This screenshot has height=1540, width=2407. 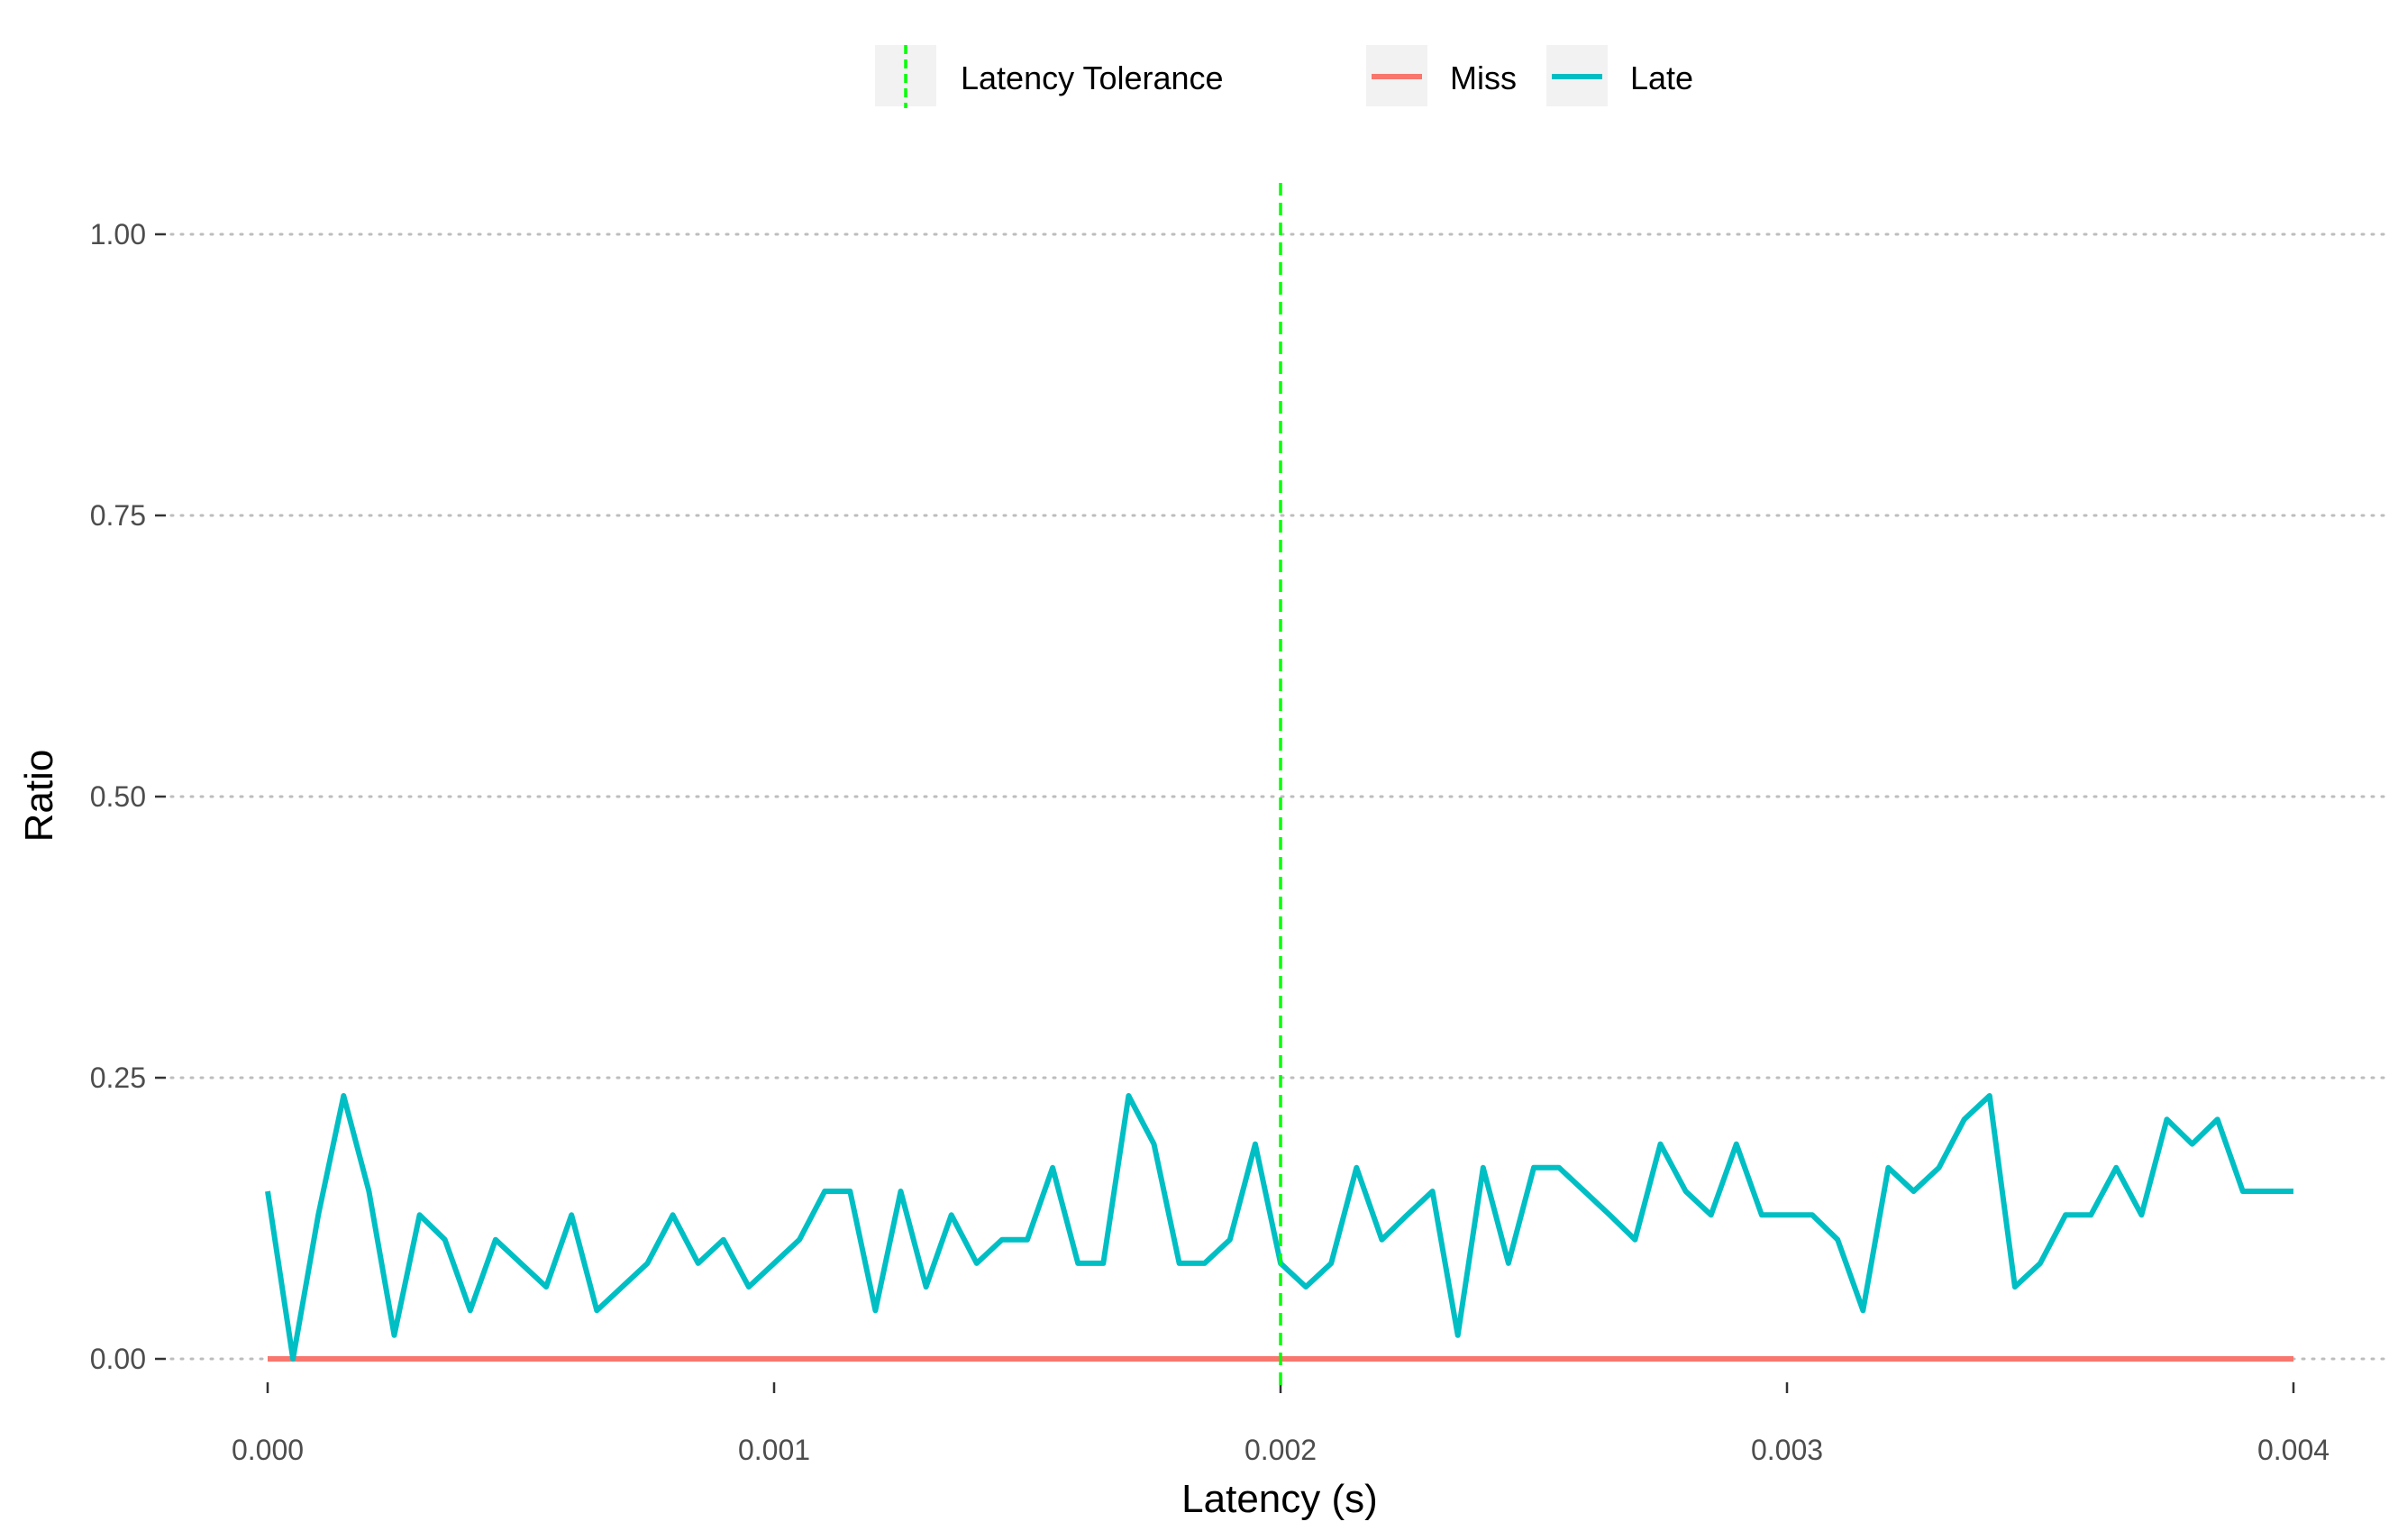 I want to click on y-axis-title: Ratio, so click(x=39, y=796).